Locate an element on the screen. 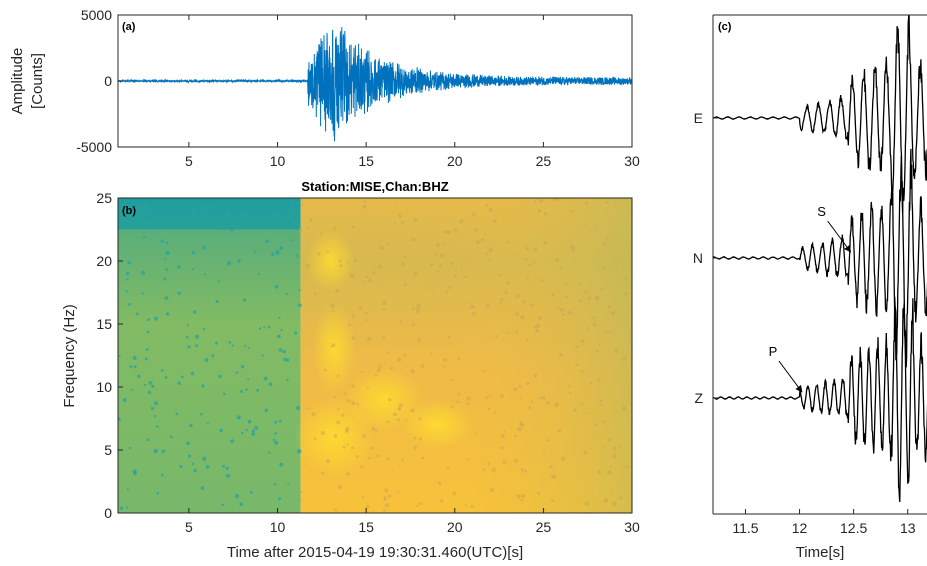  chart-title: Station:MISE,Chan:BHZ is located at coordinates (374, 186).